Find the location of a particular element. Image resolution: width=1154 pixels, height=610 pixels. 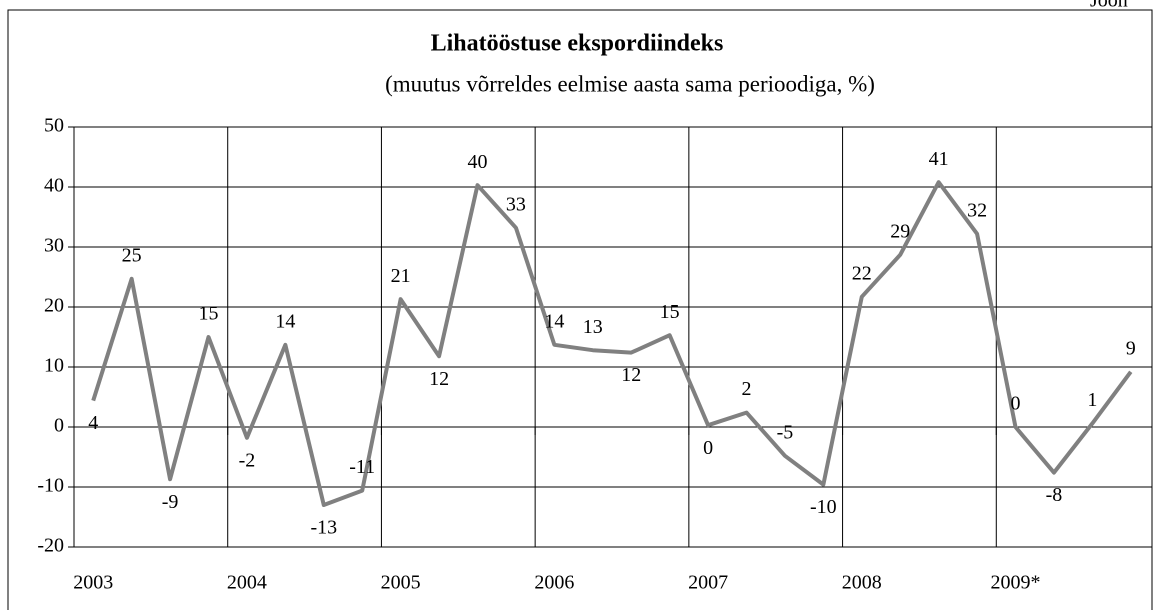

data-label: -11 is located at coordinates (362, 467).